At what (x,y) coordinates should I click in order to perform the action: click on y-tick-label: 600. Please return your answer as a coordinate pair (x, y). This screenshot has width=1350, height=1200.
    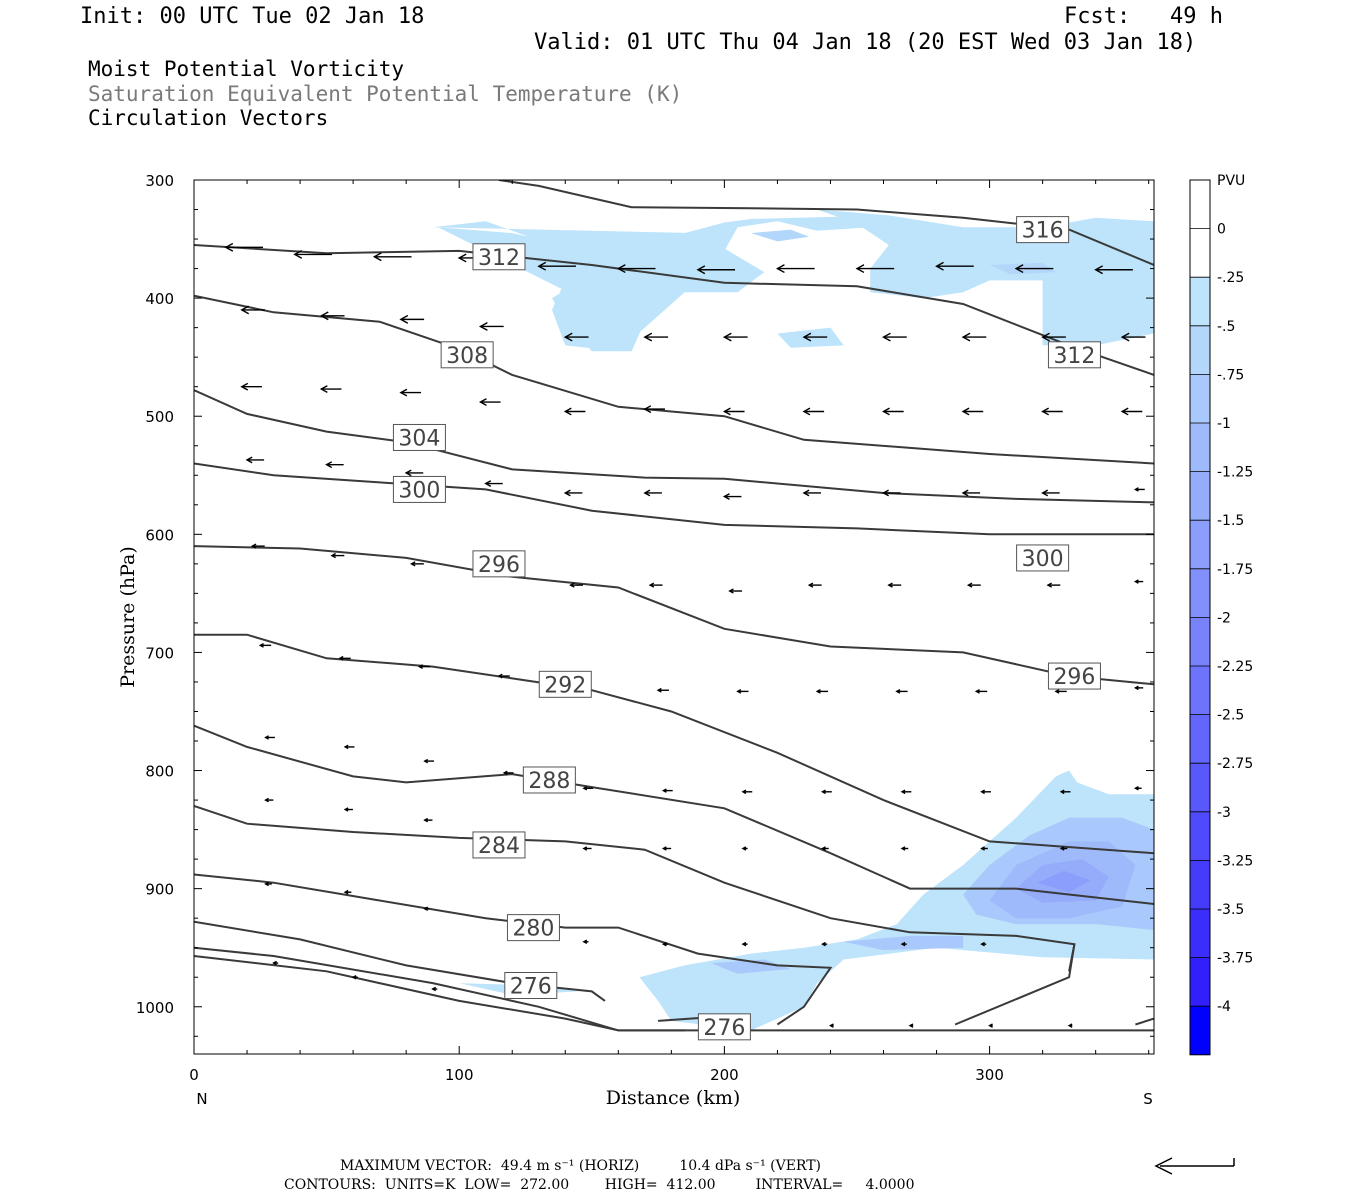
    Looking at the image, I should click on (159, 535).